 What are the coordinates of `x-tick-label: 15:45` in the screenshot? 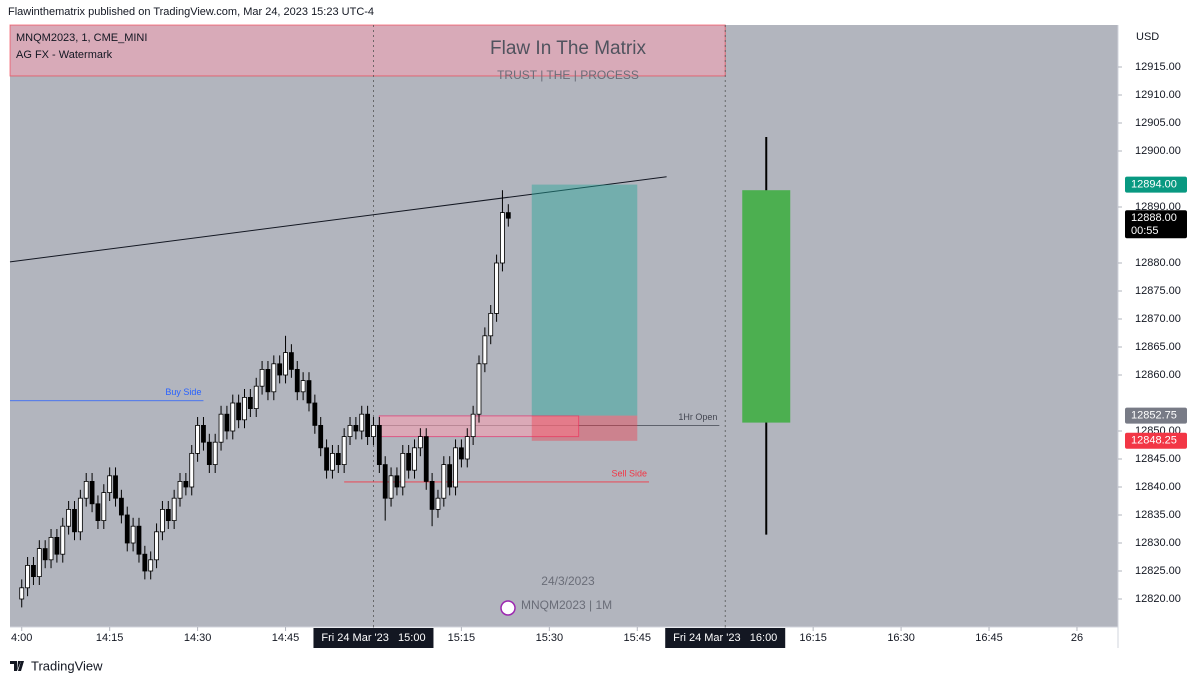 It's located at (638, 638).